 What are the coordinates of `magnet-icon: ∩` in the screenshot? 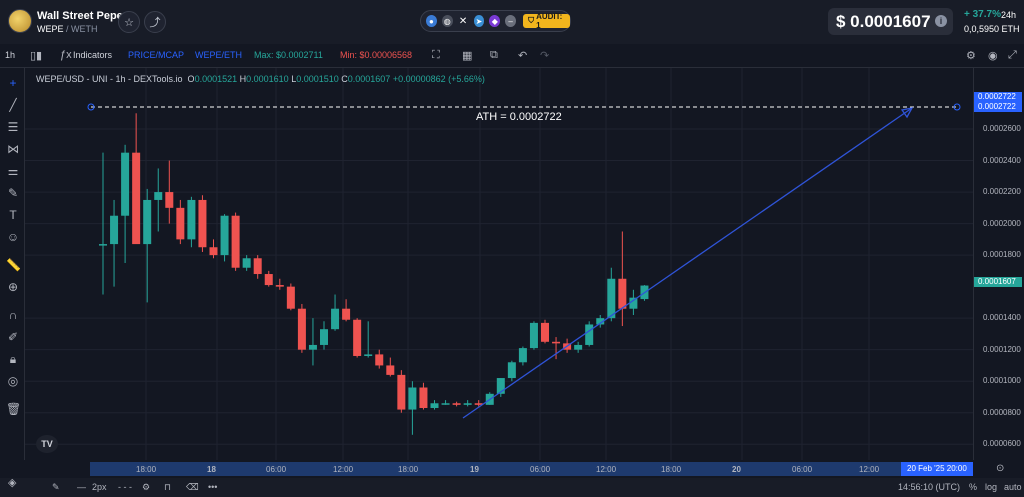 It's located at (13, 315).